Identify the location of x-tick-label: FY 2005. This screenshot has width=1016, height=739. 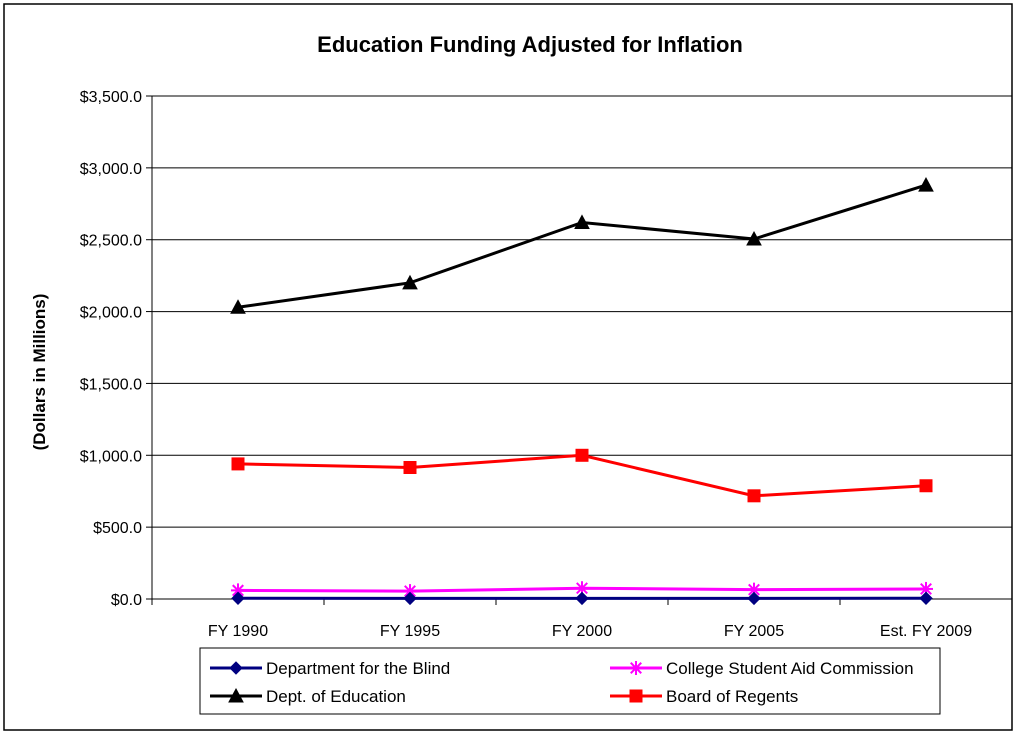
(754, 631).